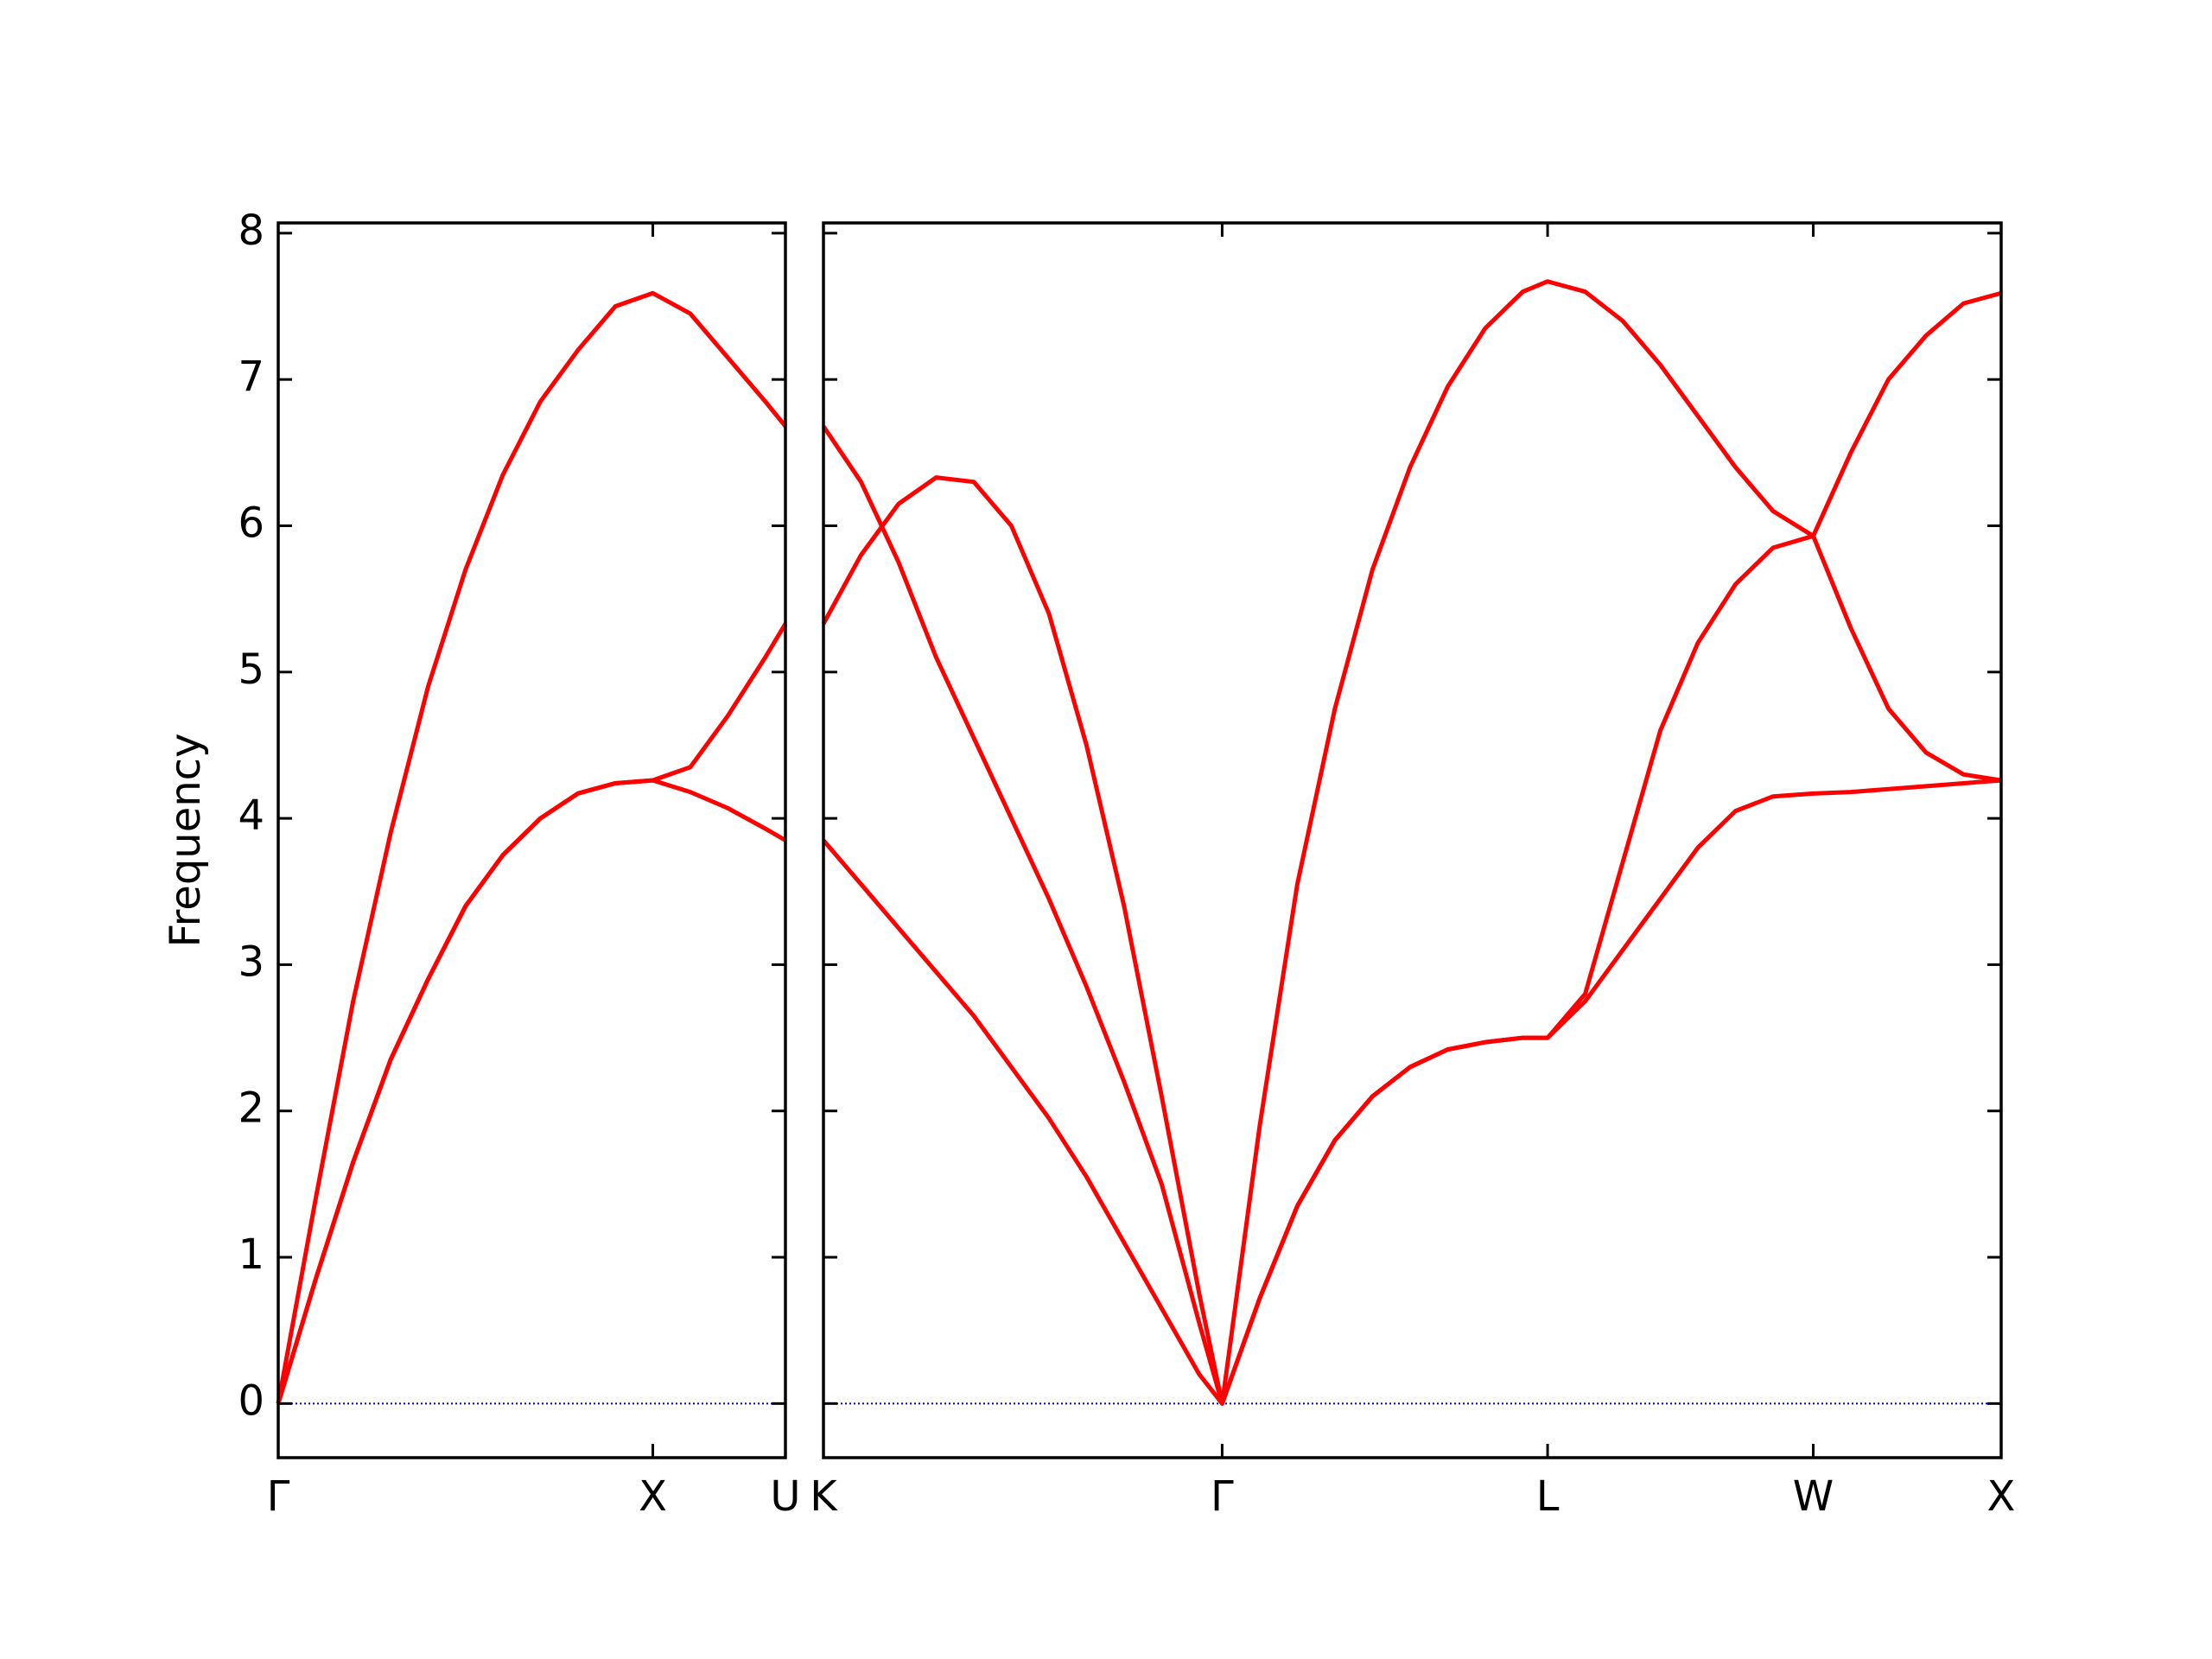 This screenshot has width=2212, height=1659. Describe the element at coordinates (251, 377) in the screenshot. I see `y-tick-label: 7` at that location.